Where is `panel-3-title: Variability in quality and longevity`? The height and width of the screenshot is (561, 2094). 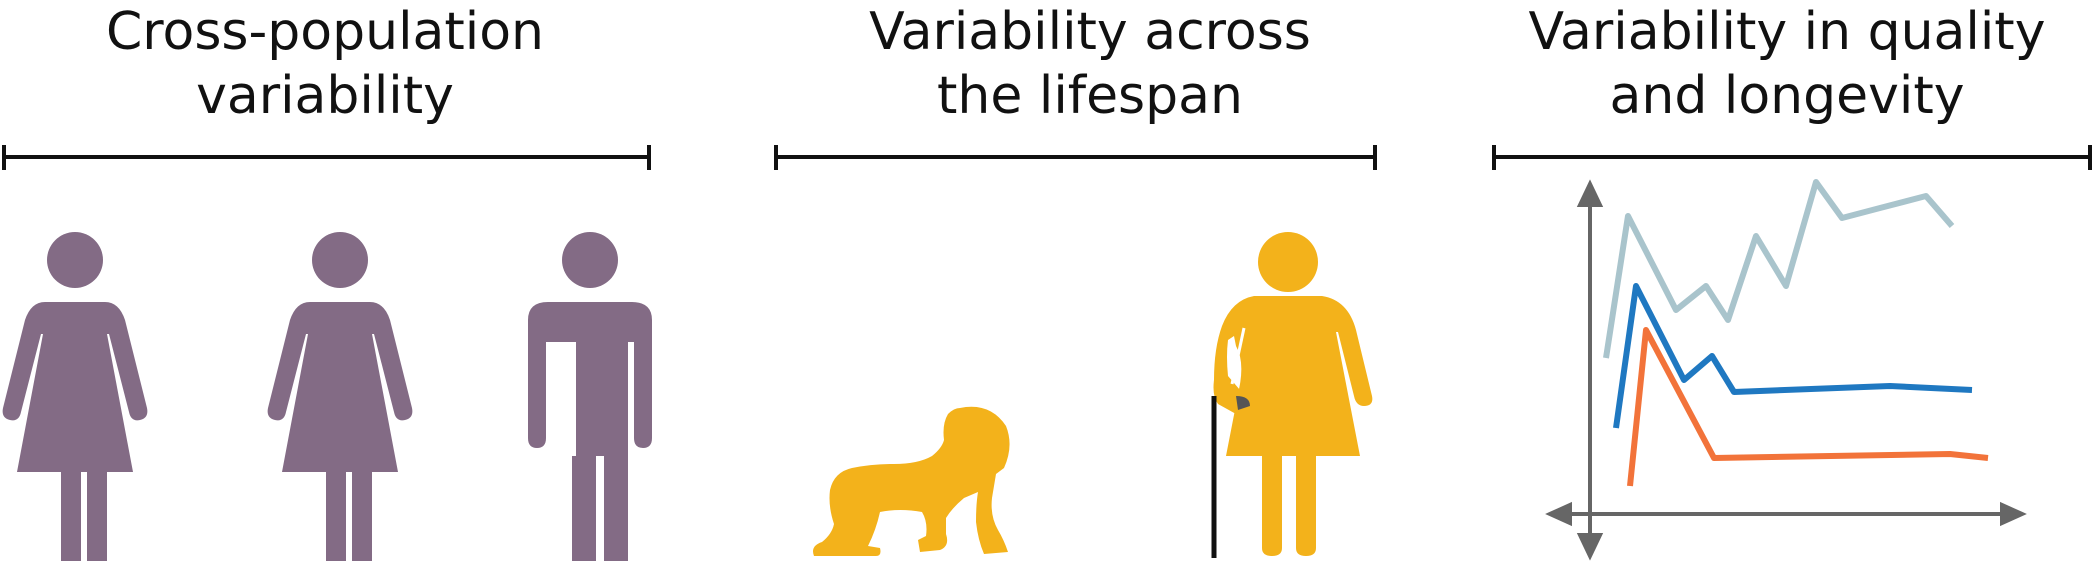
panel-3-title: Variability in quality and longevity is located at coordinates (1787, 64).